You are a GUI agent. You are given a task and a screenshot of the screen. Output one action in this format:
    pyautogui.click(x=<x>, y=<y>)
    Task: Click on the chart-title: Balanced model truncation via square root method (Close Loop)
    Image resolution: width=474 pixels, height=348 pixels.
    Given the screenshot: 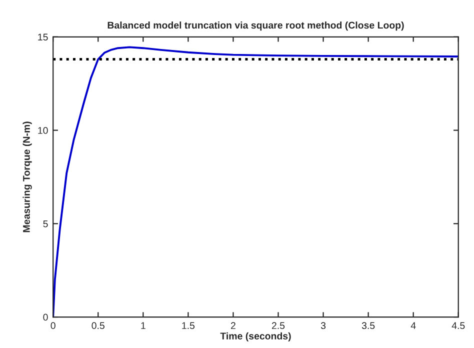 What is the action you would take?
    pyautogui.click(x=256, y=26)
    